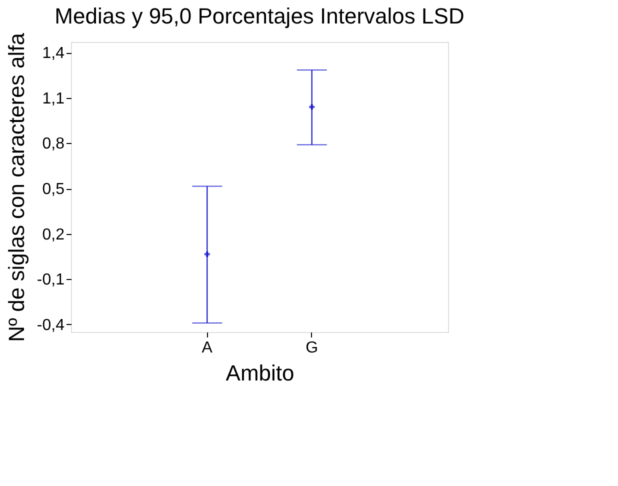  I want to click on x-axis-title: Ambito, so click(260, 373).